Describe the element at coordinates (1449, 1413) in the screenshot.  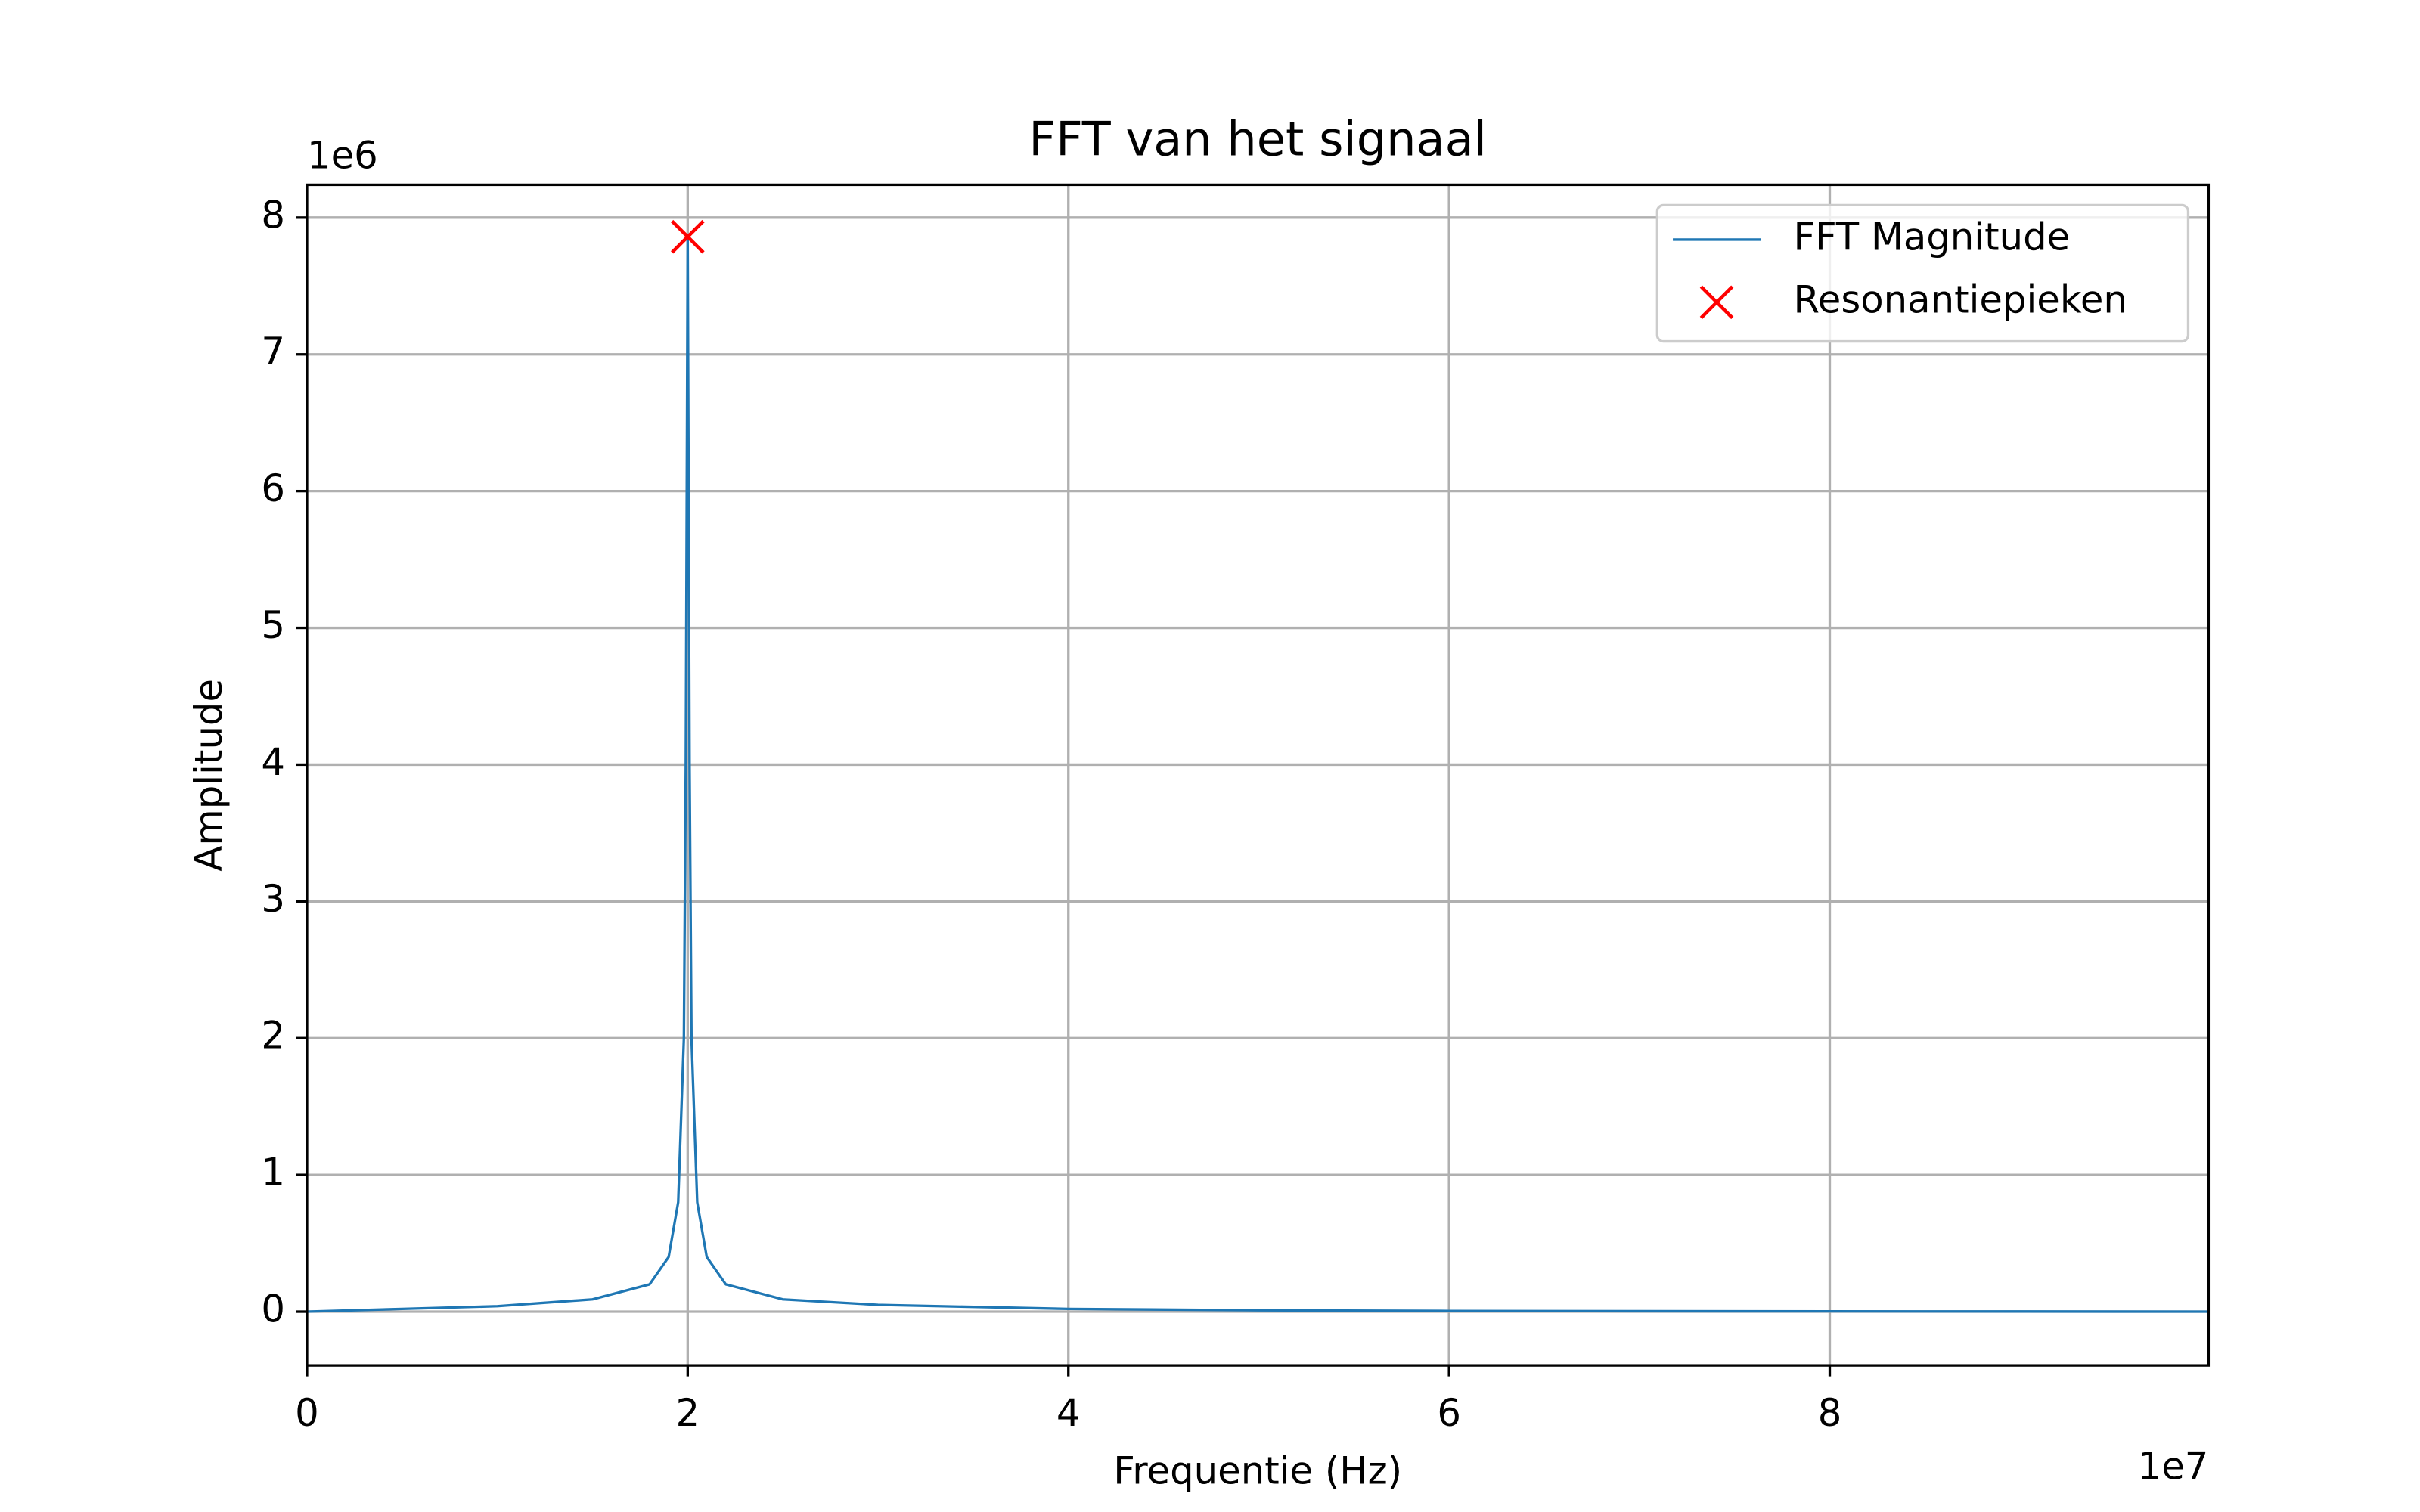
I see `x-tick-label: 6` at that location.